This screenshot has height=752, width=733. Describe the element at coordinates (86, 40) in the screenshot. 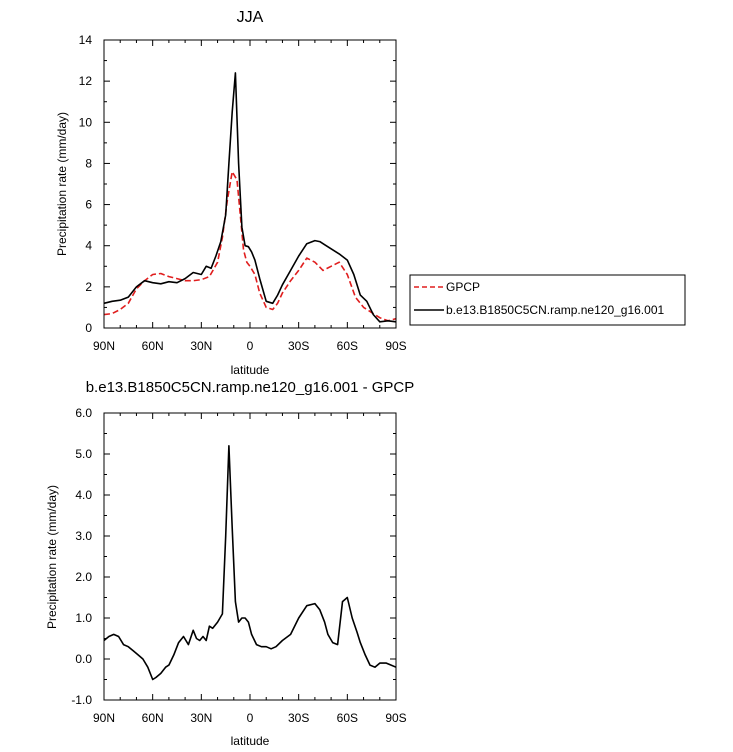

I see `panel1-ytick-label: 14` at that location.